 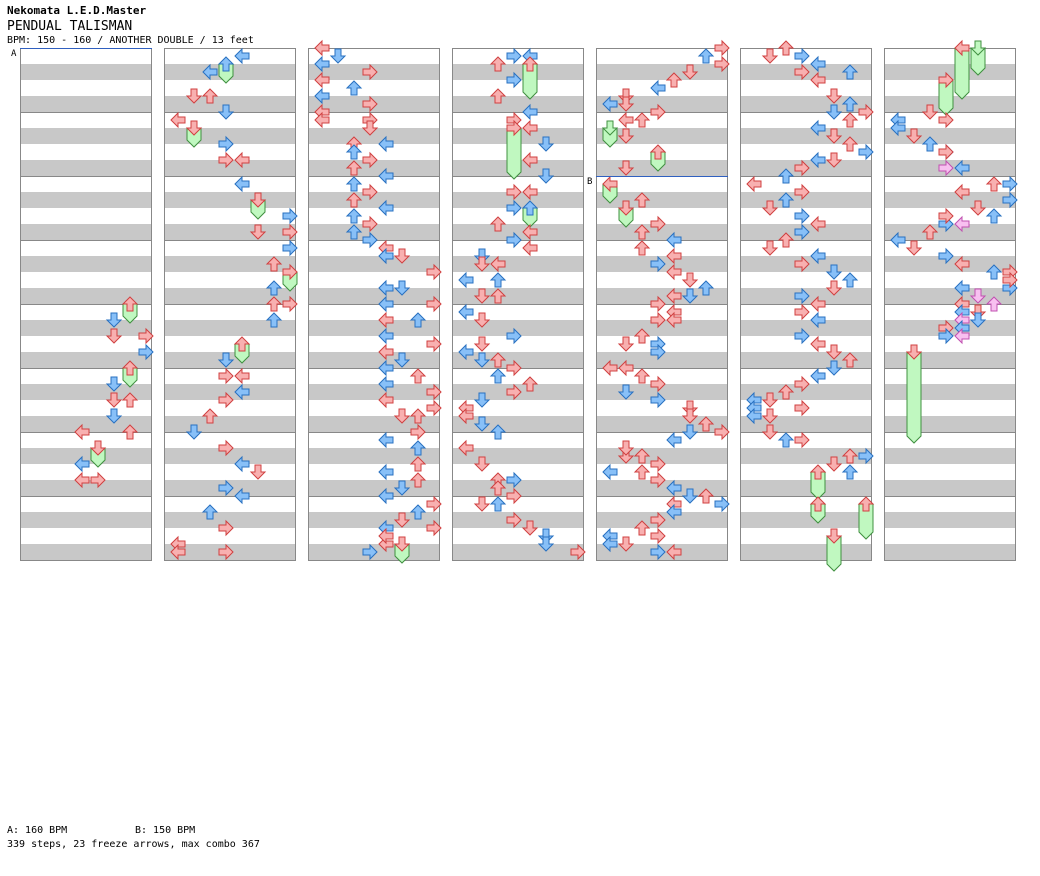 What do you see at coordinates (70, 26) in the screenshot?
I see `song-title: PENDUAL TALISMAN` at bounding box center [70, 26].